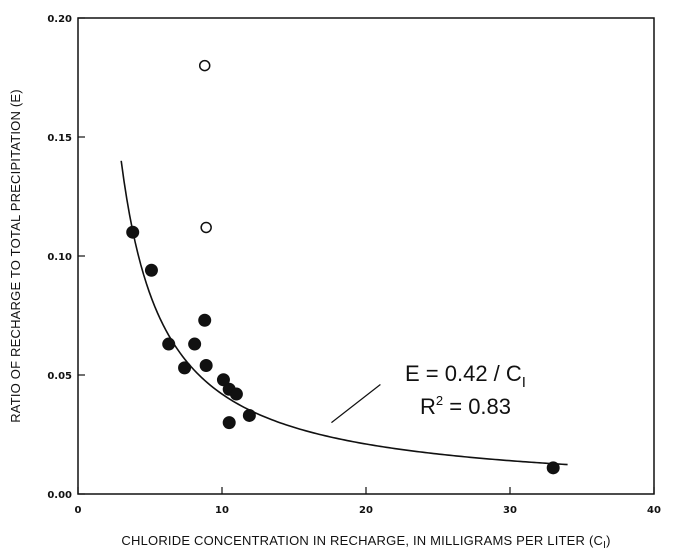  What do you see at coordinates (59, 376) in the screenshot?
I see `y-tick-label: 0.05` at bounding box center [59, 376].